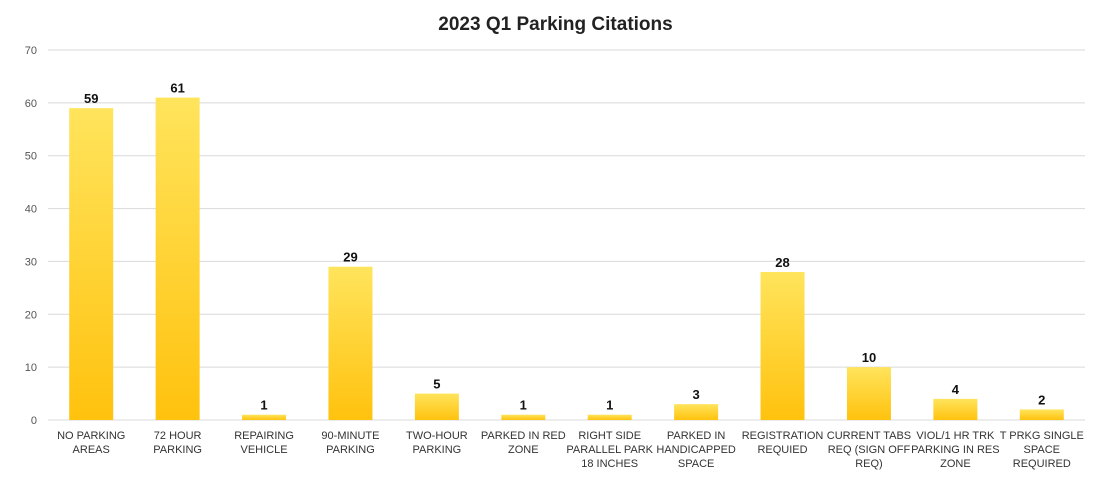 This screenshot has width=1111, height=487. What do you see at coordinates (264, 443) in the screenshot?
I see `x-tick-label: REPAIRING VEHICLE` at bounding box center [264, 443].